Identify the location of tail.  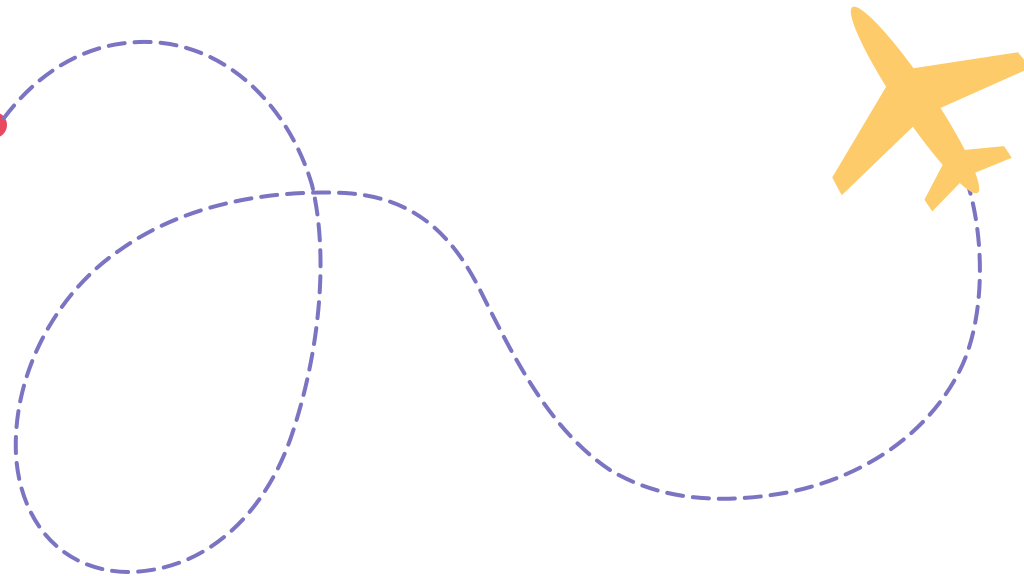
(968, 179).